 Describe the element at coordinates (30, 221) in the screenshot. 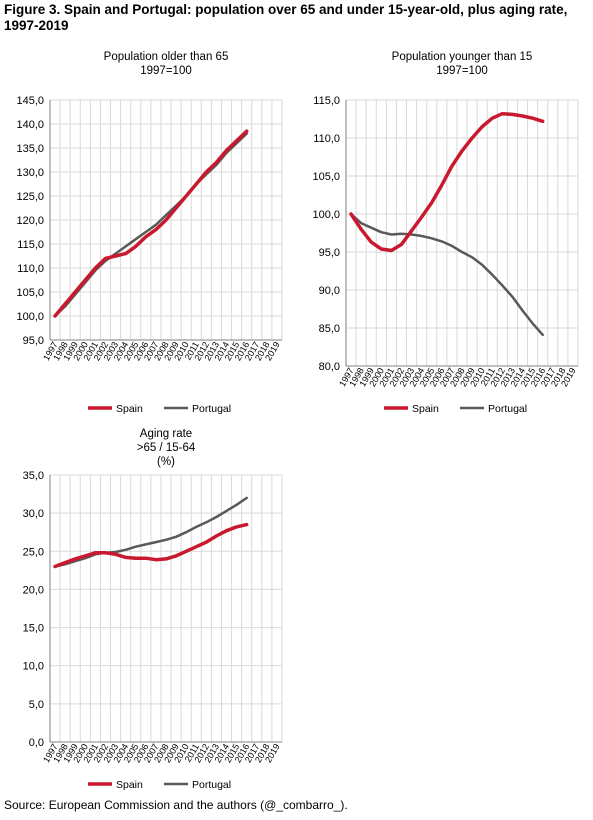

I see `y-tick-label: 120,0` at that location.